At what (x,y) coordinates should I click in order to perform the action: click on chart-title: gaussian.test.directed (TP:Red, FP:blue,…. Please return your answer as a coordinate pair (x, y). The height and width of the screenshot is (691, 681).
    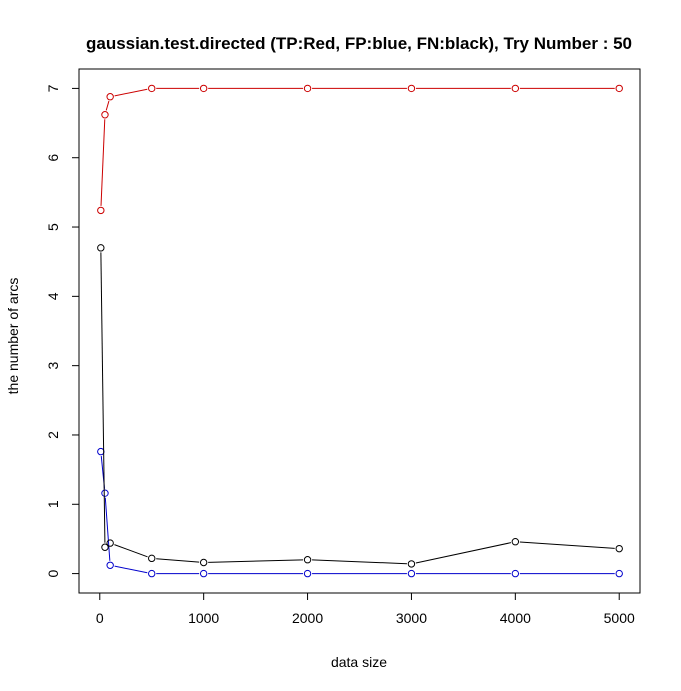
    Looking at the image, I should click on (359, 43).